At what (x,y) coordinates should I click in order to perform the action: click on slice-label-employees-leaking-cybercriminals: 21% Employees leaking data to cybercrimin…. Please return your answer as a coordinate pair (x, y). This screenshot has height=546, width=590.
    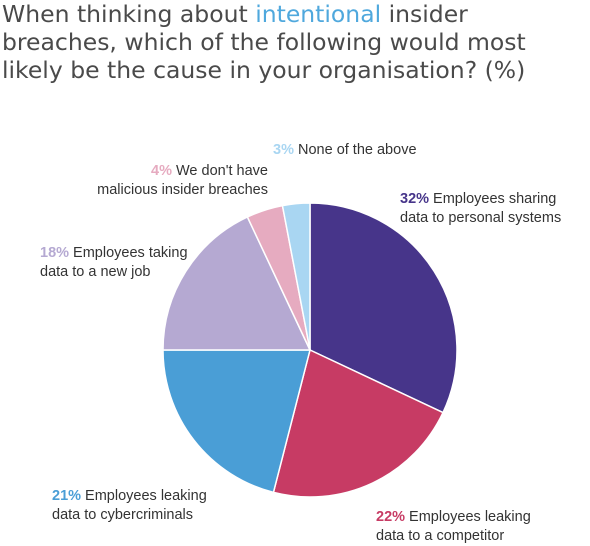
    Looking at the image, I should click on (129, 506).